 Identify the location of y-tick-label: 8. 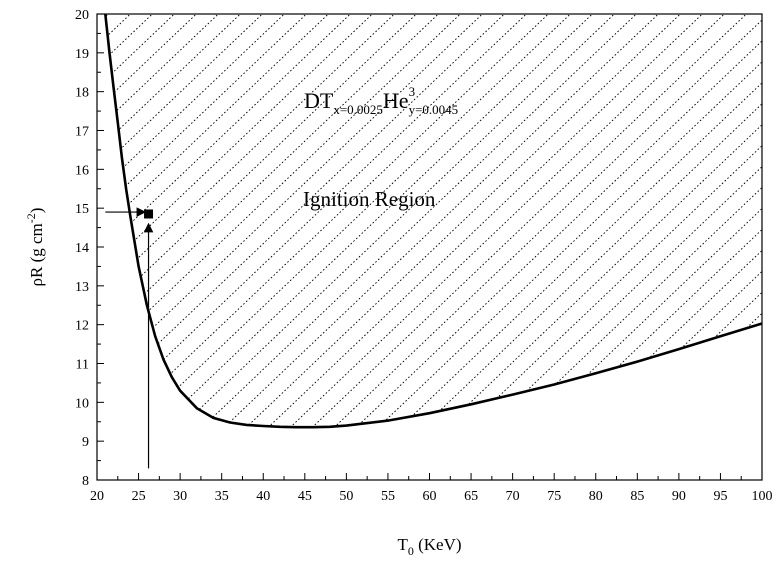
(85, 481).